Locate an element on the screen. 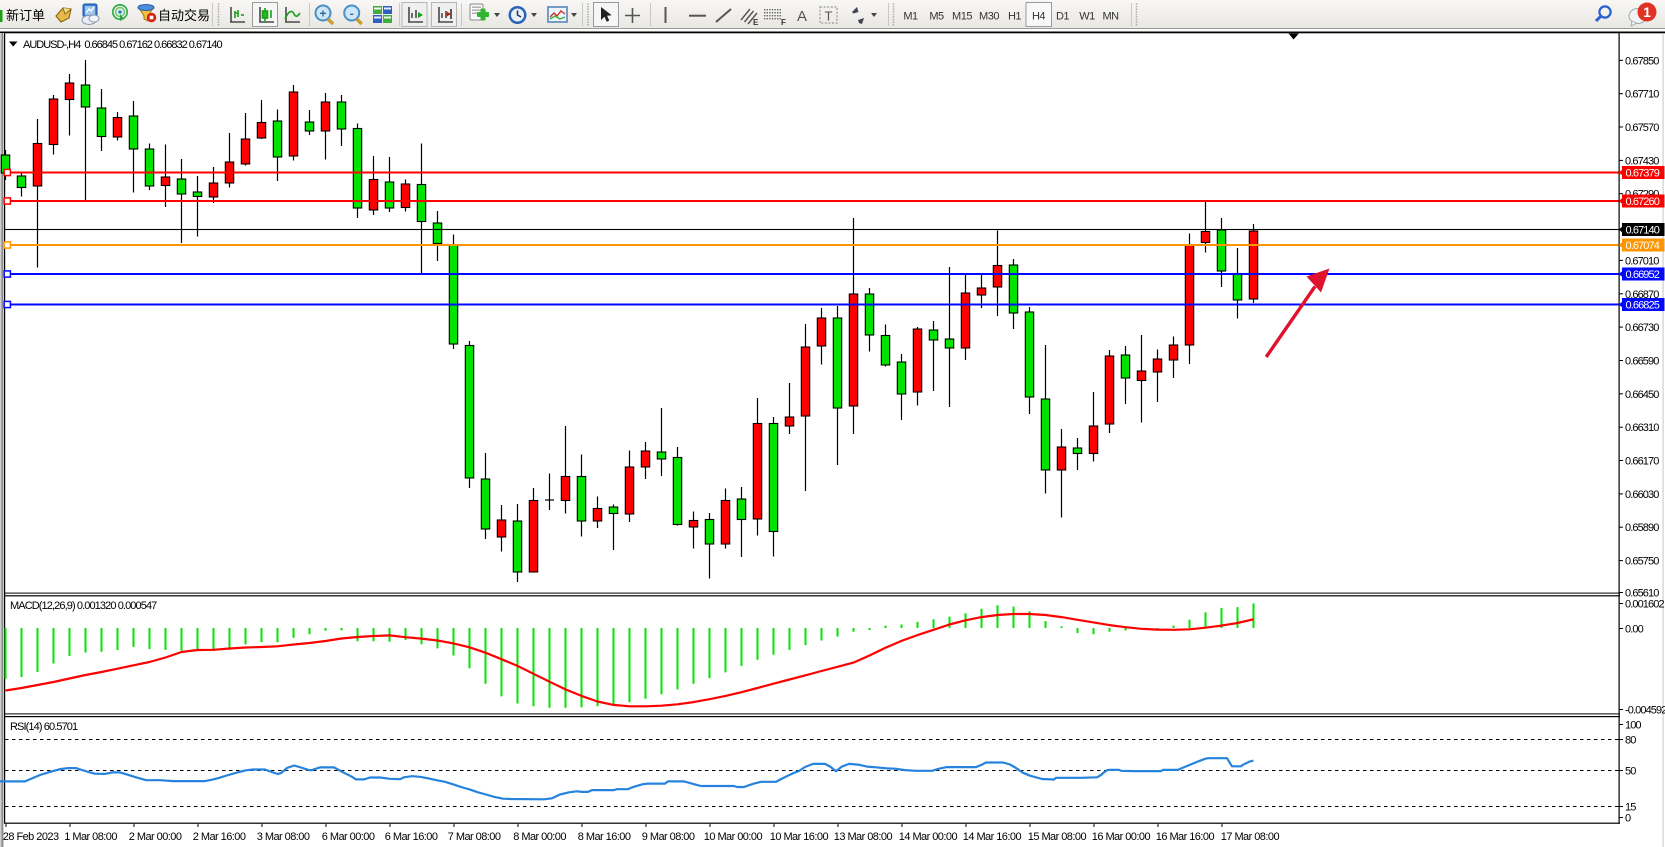 Image resolution: width=1665 pixels, height=847 pixels. svg-text: 0.67260 is located at coordinates (1643, 202).